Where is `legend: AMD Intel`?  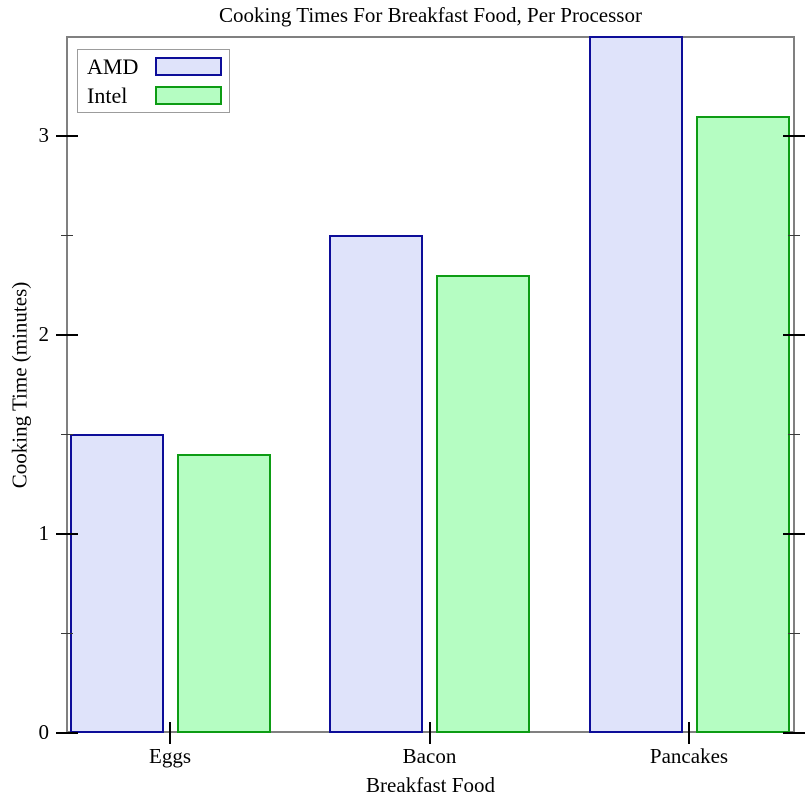
legend: AMD Intel is located at coordinates (153, 81).